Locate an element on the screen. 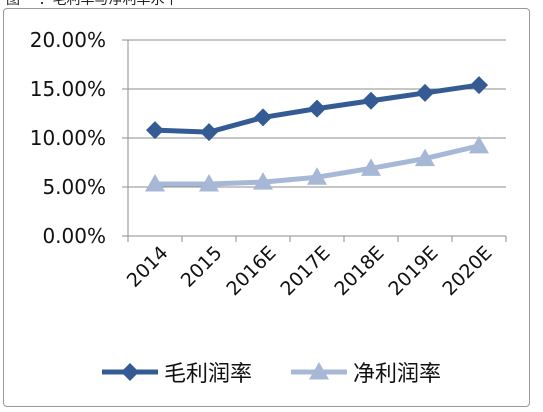  y-tick-label: 0.00% is located at coordinates (74, 236).